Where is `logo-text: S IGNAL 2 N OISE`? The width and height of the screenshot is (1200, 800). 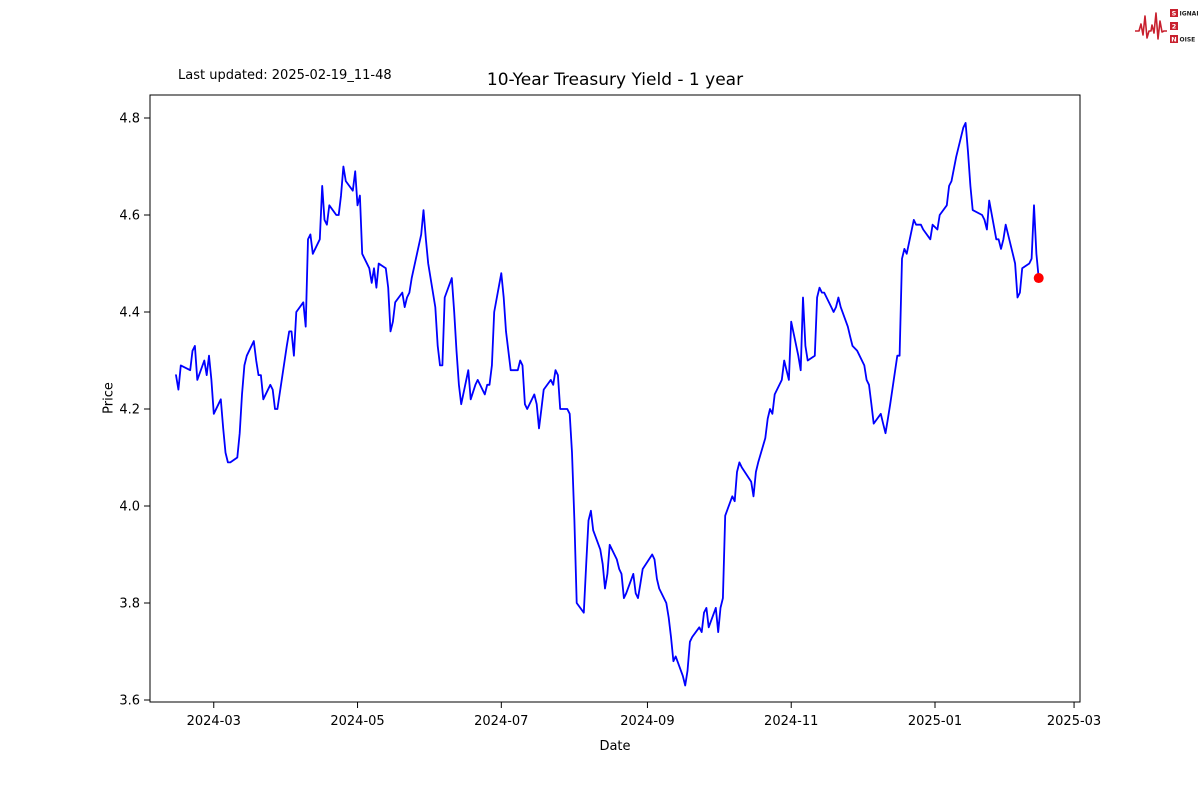
logo-text: S IGNAL 2 N OISE is located at coordinates (1184, 26).